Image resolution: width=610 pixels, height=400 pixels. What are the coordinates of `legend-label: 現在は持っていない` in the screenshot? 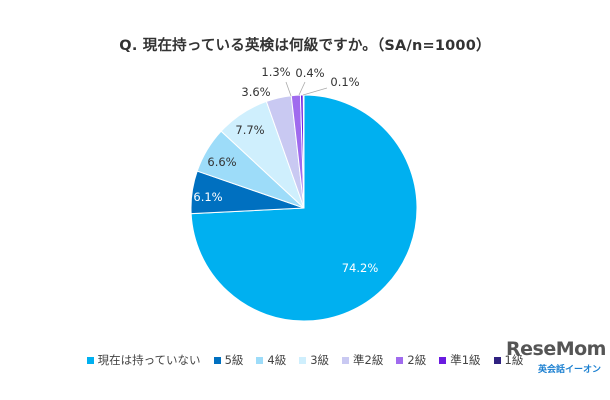 It's located at (149, 360).